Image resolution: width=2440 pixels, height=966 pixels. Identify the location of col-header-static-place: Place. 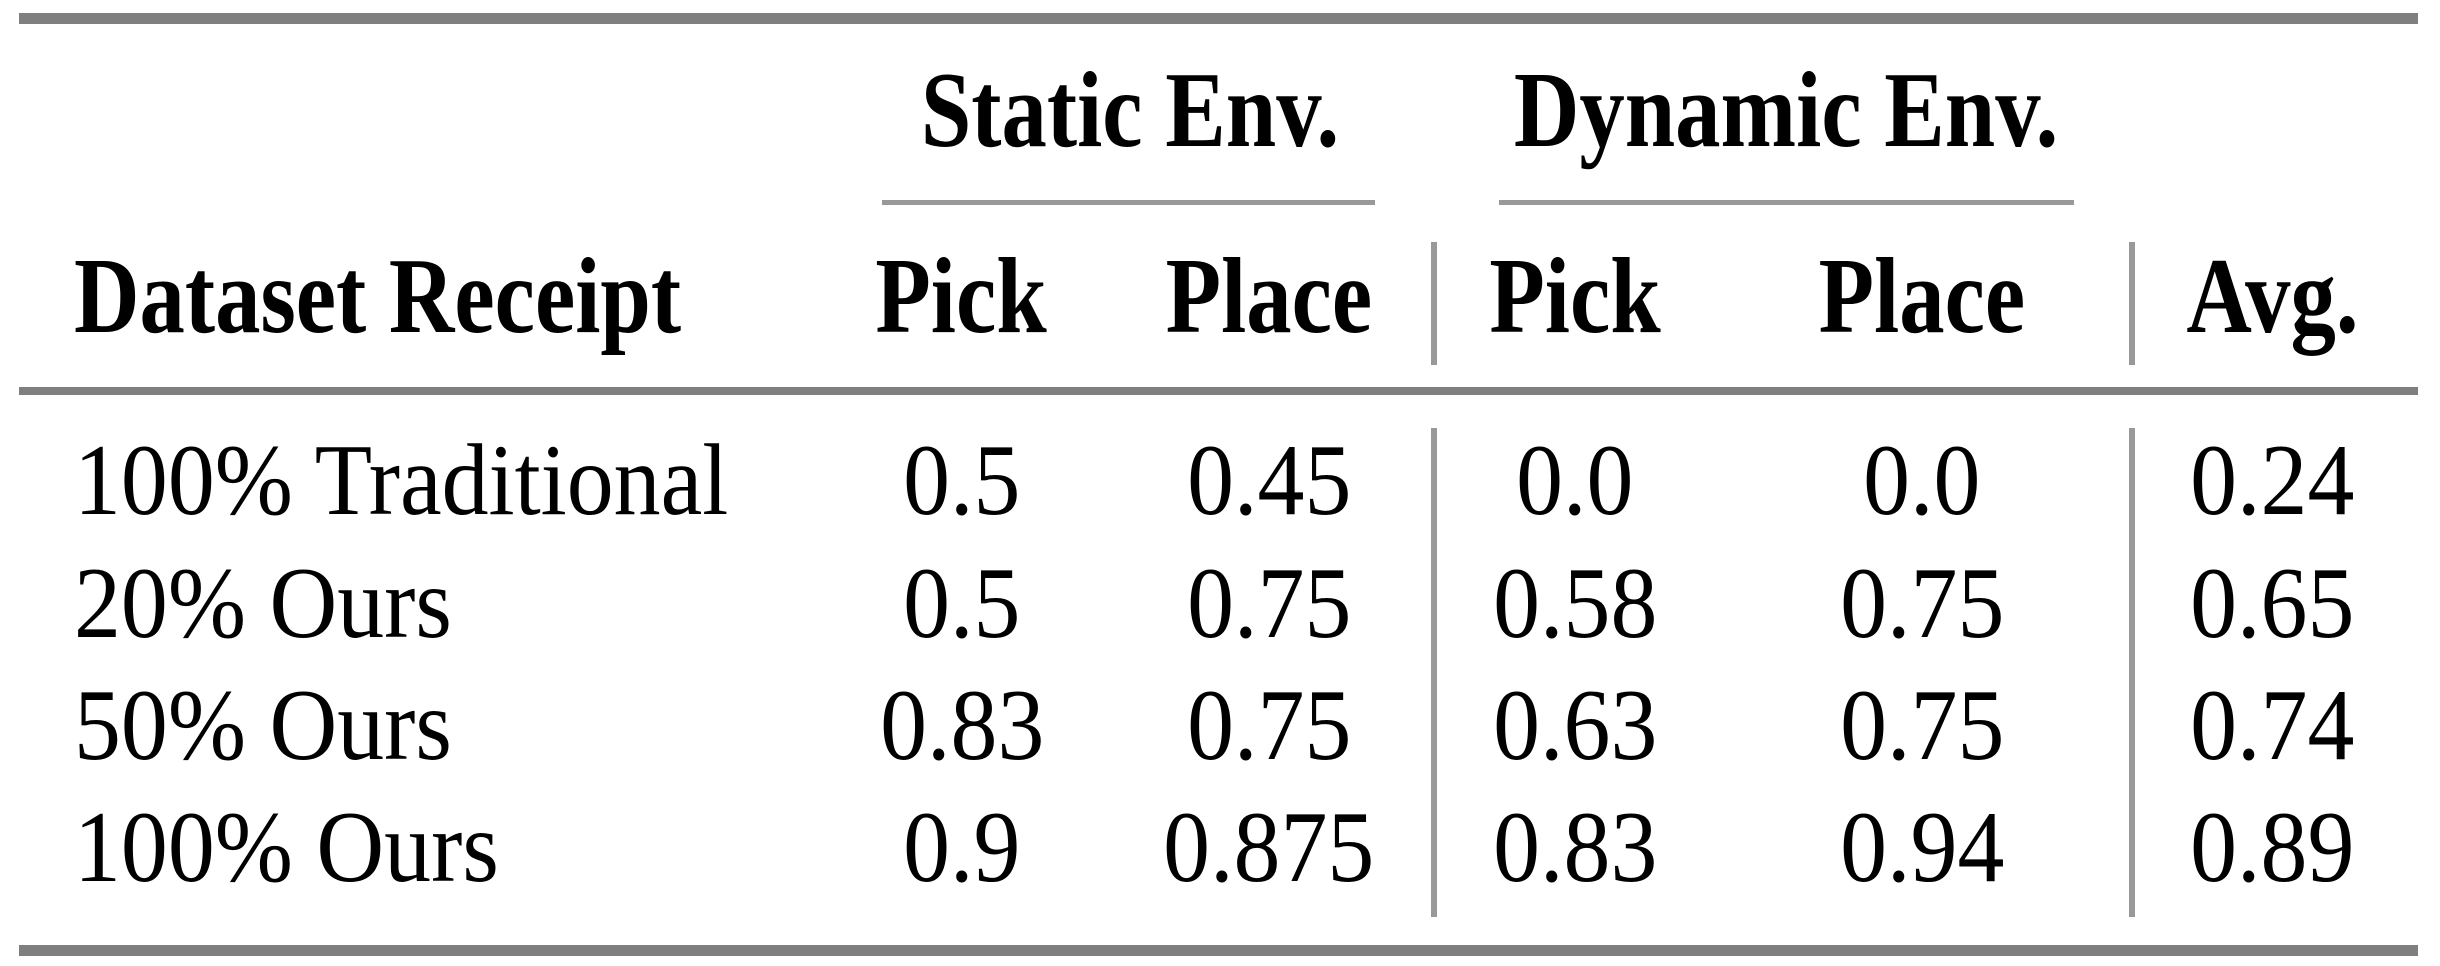
(1269, 296).